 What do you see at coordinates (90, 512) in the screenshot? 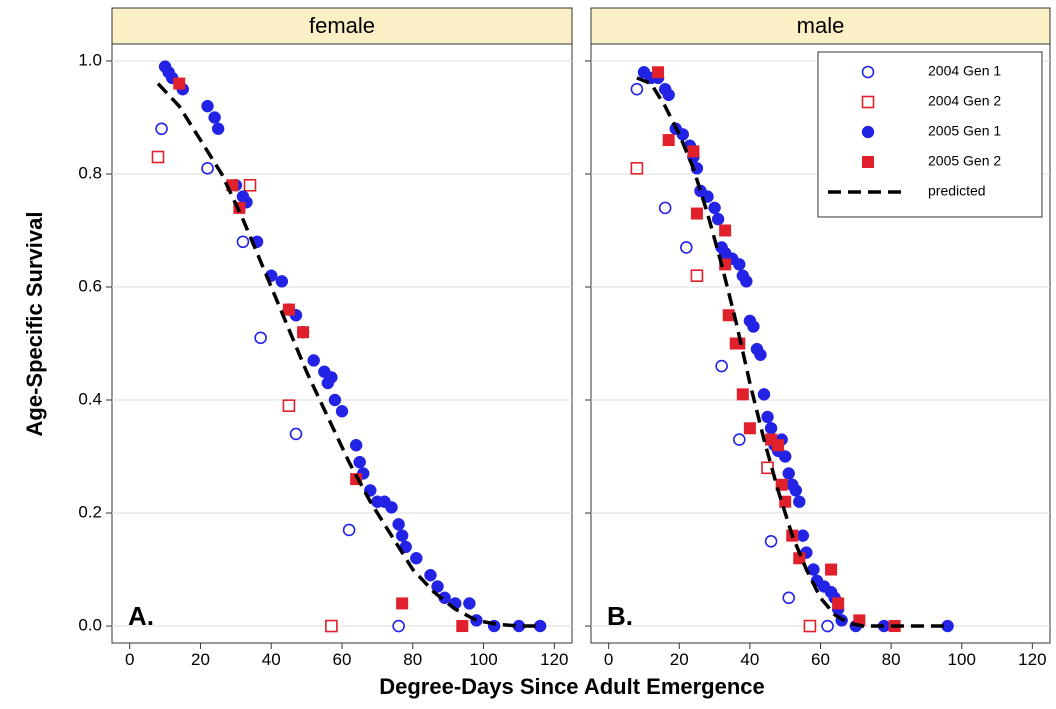
I see `y-tick-label: 0.2` at bounding box center [90, 512].